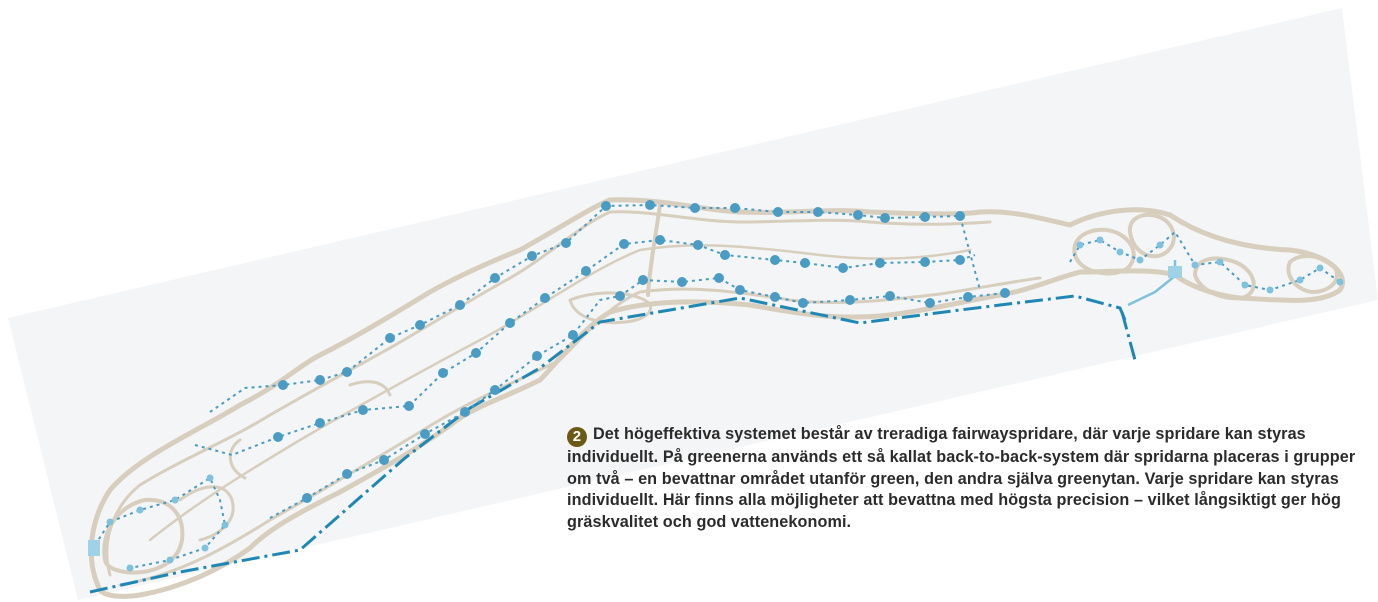 The width and height of the screenshot is (1378, 602). Describe the element at coordinates (143, 536) in the screenshot. I see `tee-area-left` at that location.